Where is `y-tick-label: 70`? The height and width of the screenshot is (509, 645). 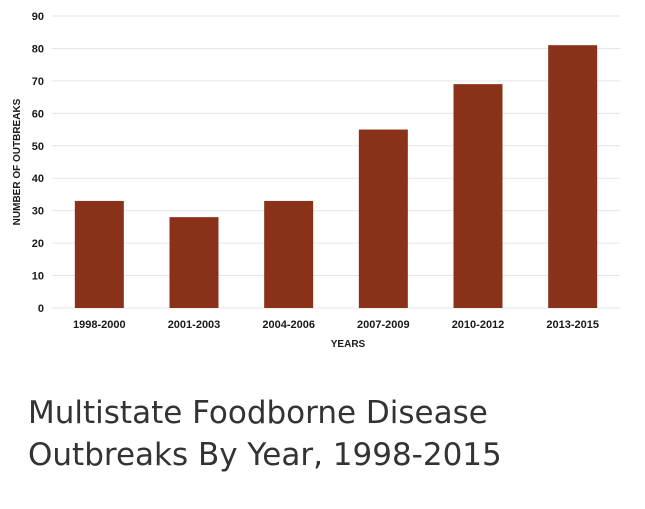
y-tick-label: 70 is located at coordinates (38, 82).